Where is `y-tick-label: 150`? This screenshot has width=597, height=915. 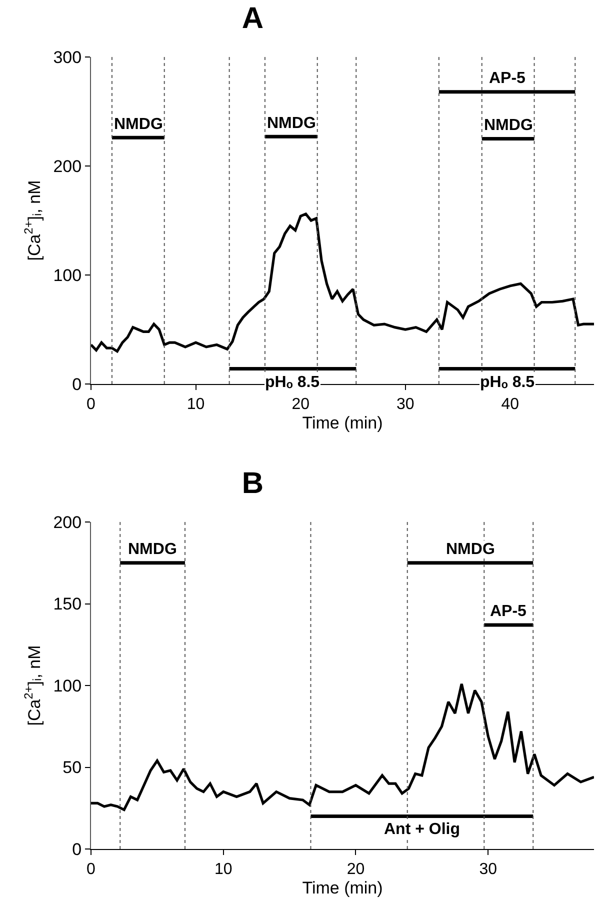
y-tick-label: 150 is located at coordinates (67, 604).